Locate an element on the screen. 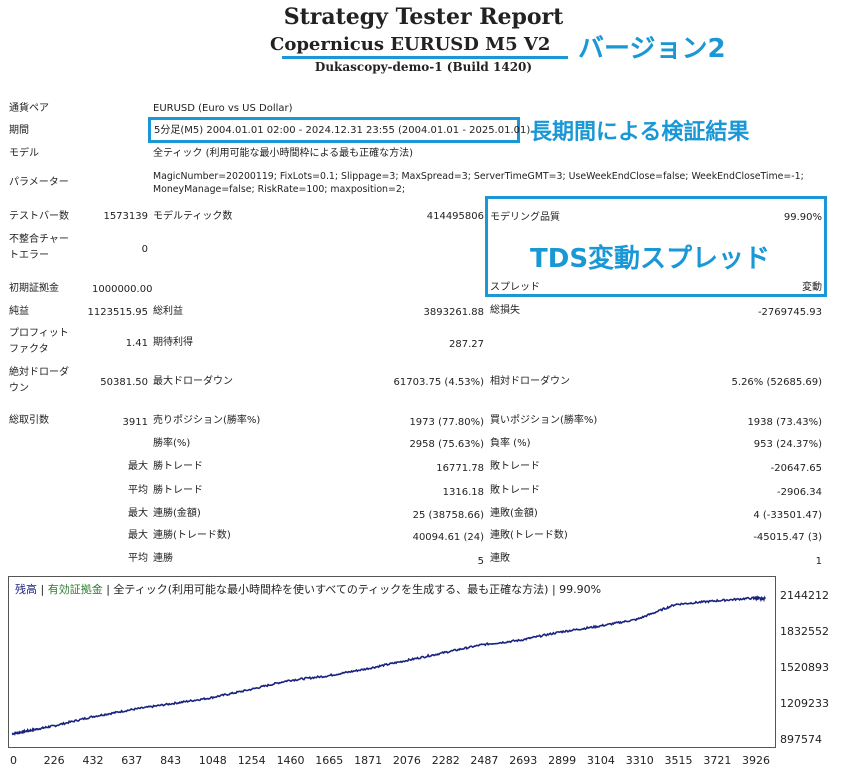 This screenshot has width=847, height=772. model-label: モデル is located at coordinates (24, 153).